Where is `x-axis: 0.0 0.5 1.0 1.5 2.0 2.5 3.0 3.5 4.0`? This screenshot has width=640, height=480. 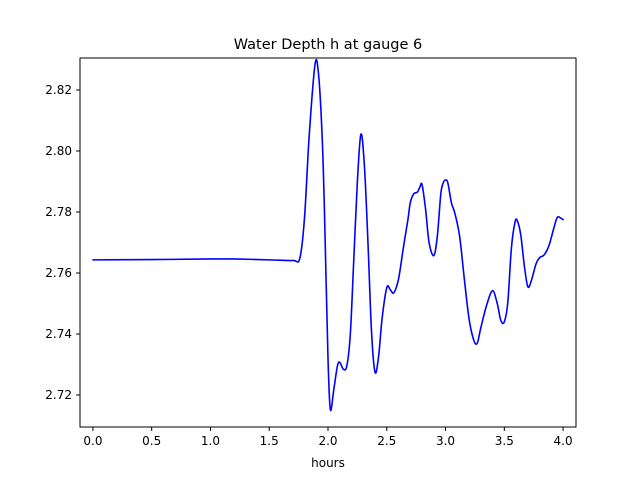
x-axis: 0.0 0.5 1.0 1.5 2.0 2.5 3.0 3.5 4.0 is located at coordinates (328, 437).